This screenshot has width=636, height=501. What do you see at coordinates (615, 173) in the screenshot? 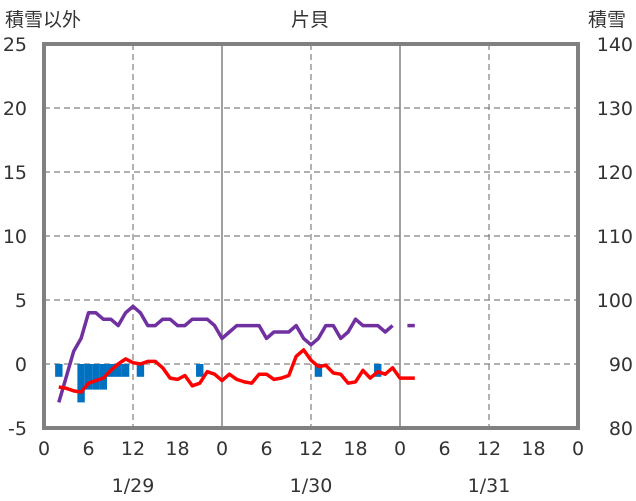
I see `right-tick-label: 120` at bounding box center [615, 173].